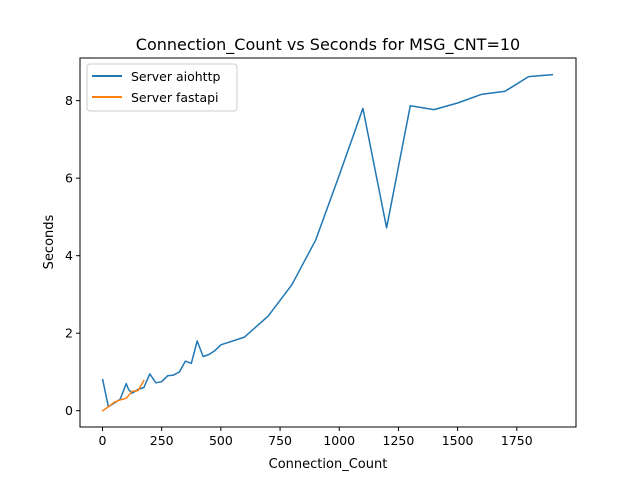 This screenshot has width=640, height=480. What do you see at coordinates (328, 464) in the screenshot?
I see `x-axis-title: Connection_Count` at bounding box center [328, 464].